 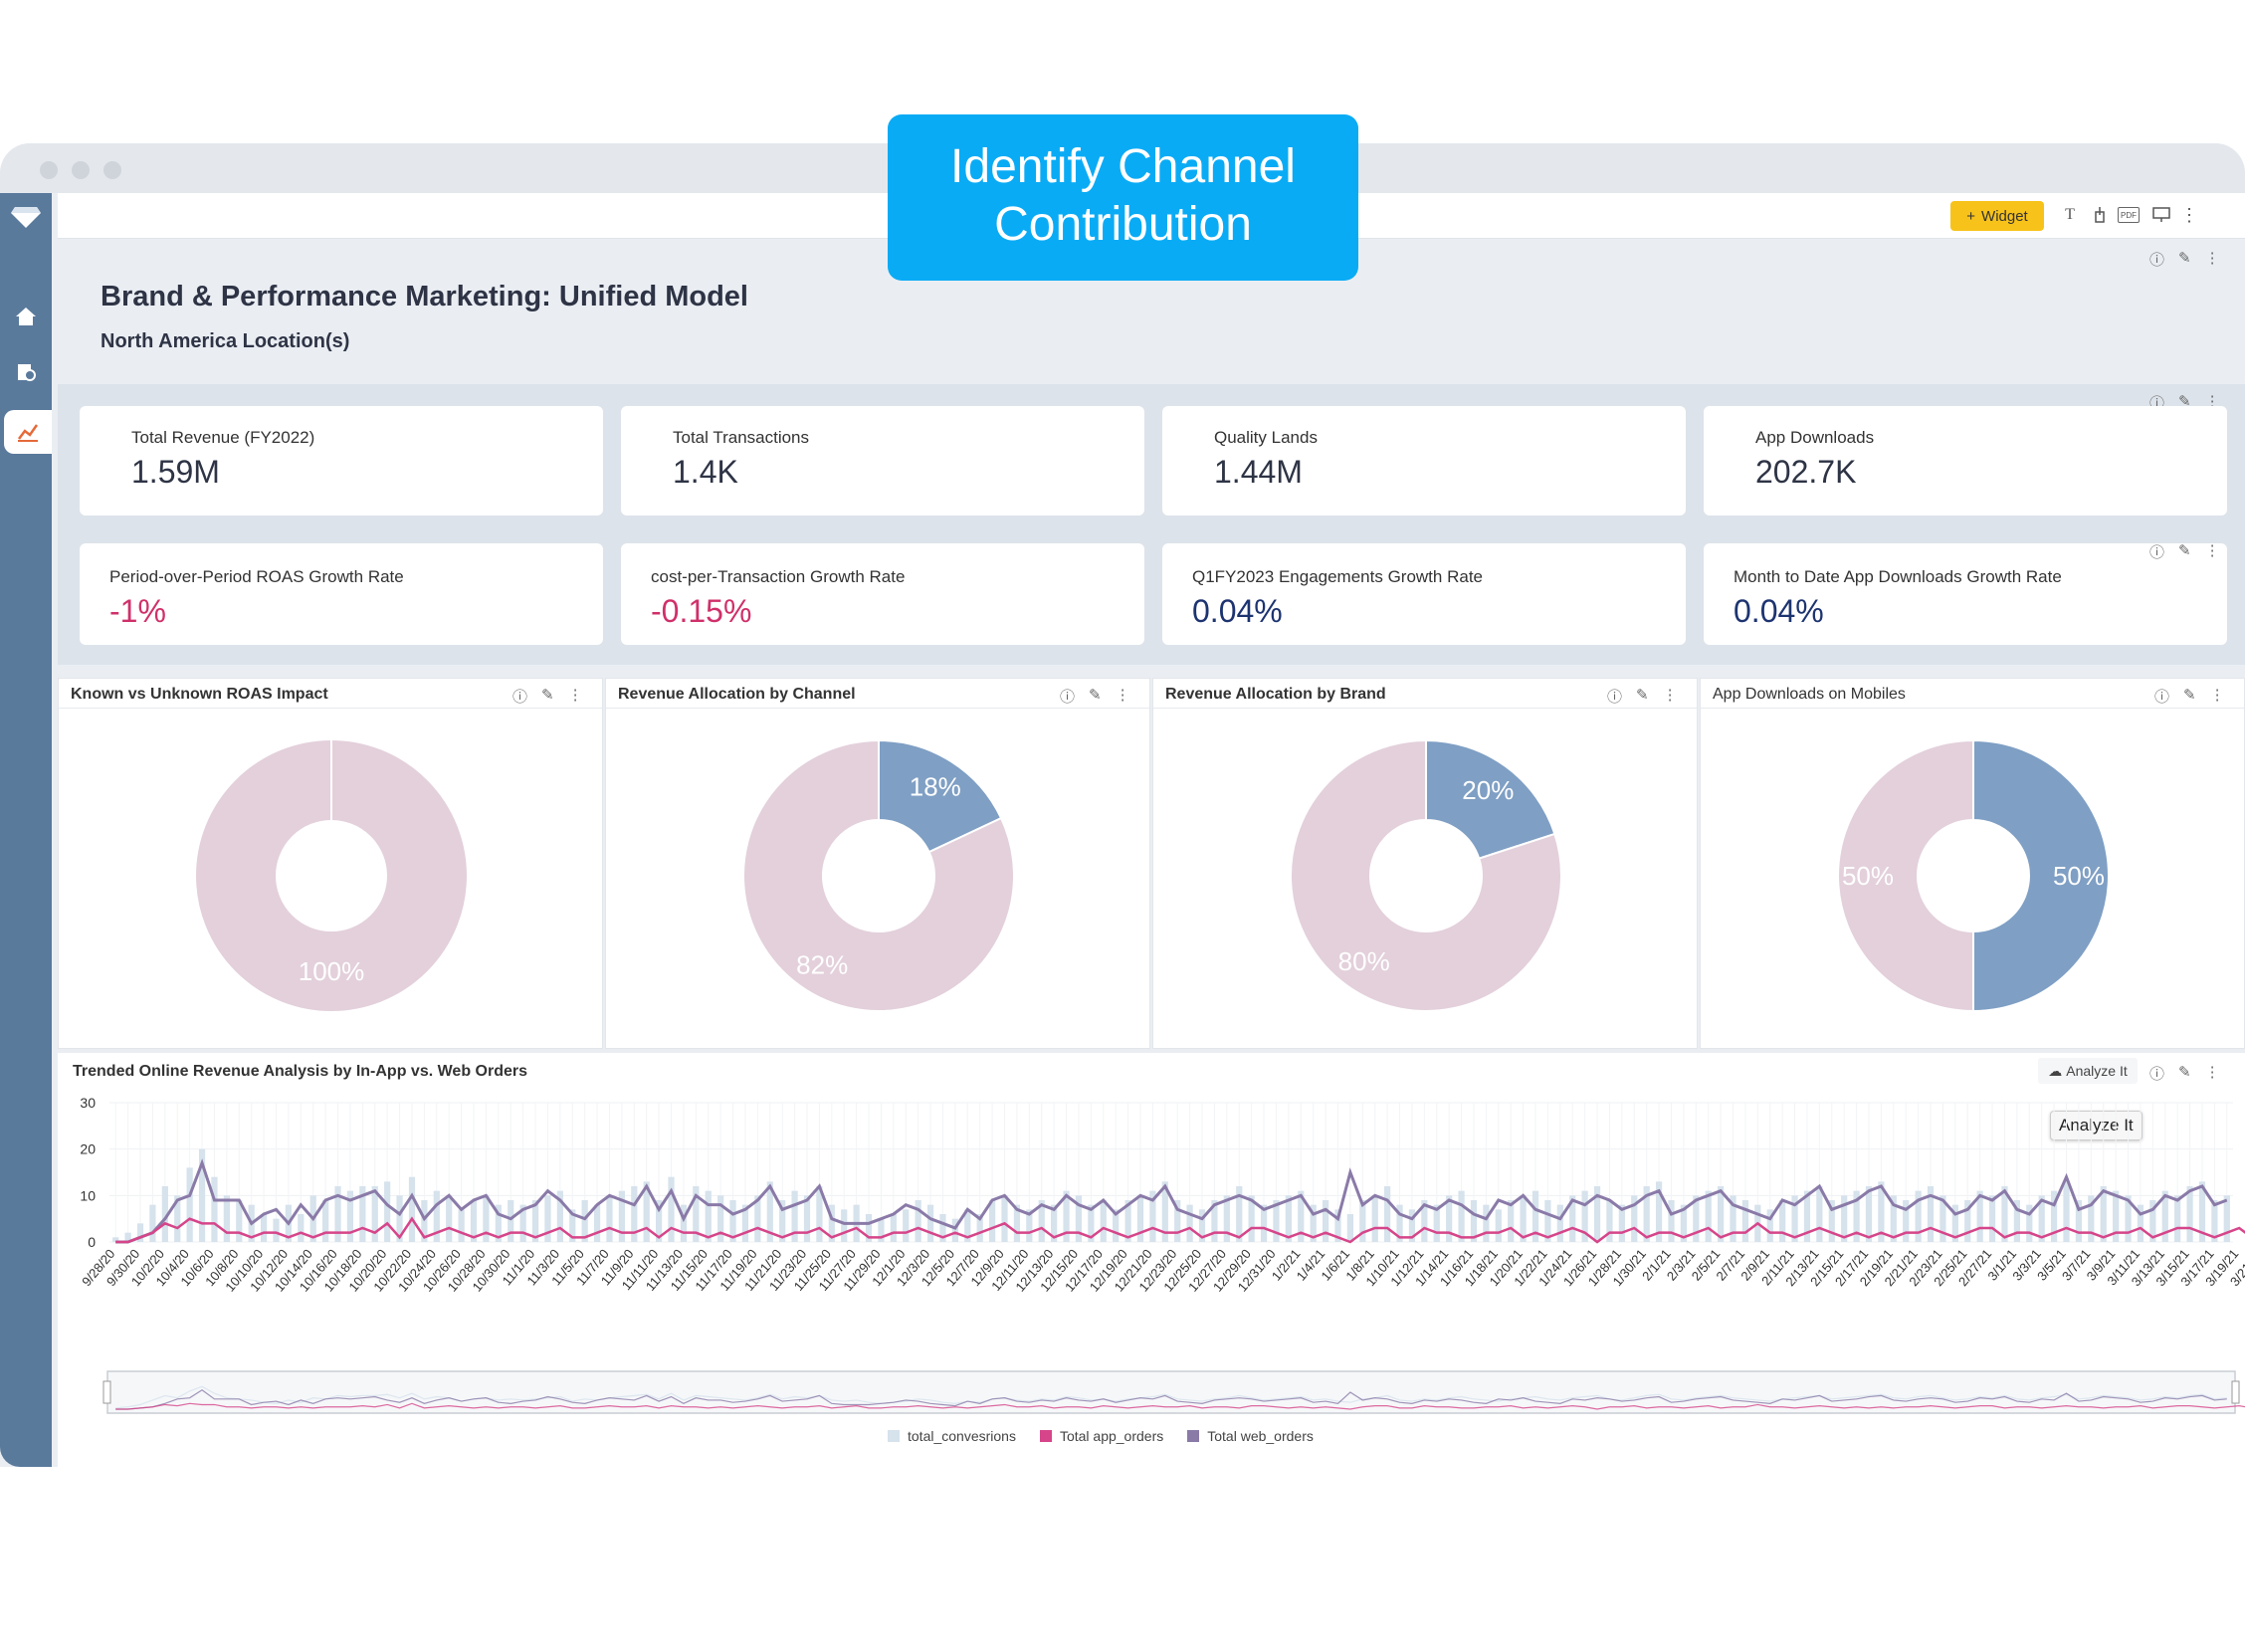 What do you see at coordinates (26, 217) in the screenshot?
I see `diamond-logo-icon` at bounding box center [26, 217].